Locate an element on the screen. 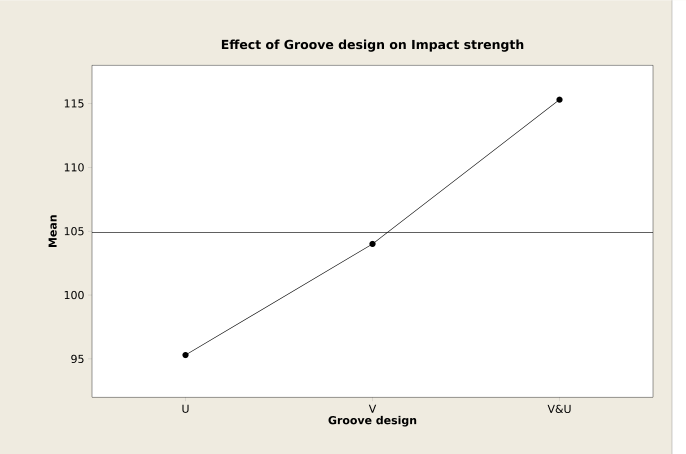 The height and width of the screenshot is (454, 686). y-tick-label: 115 is located at coordinates (74, 103).